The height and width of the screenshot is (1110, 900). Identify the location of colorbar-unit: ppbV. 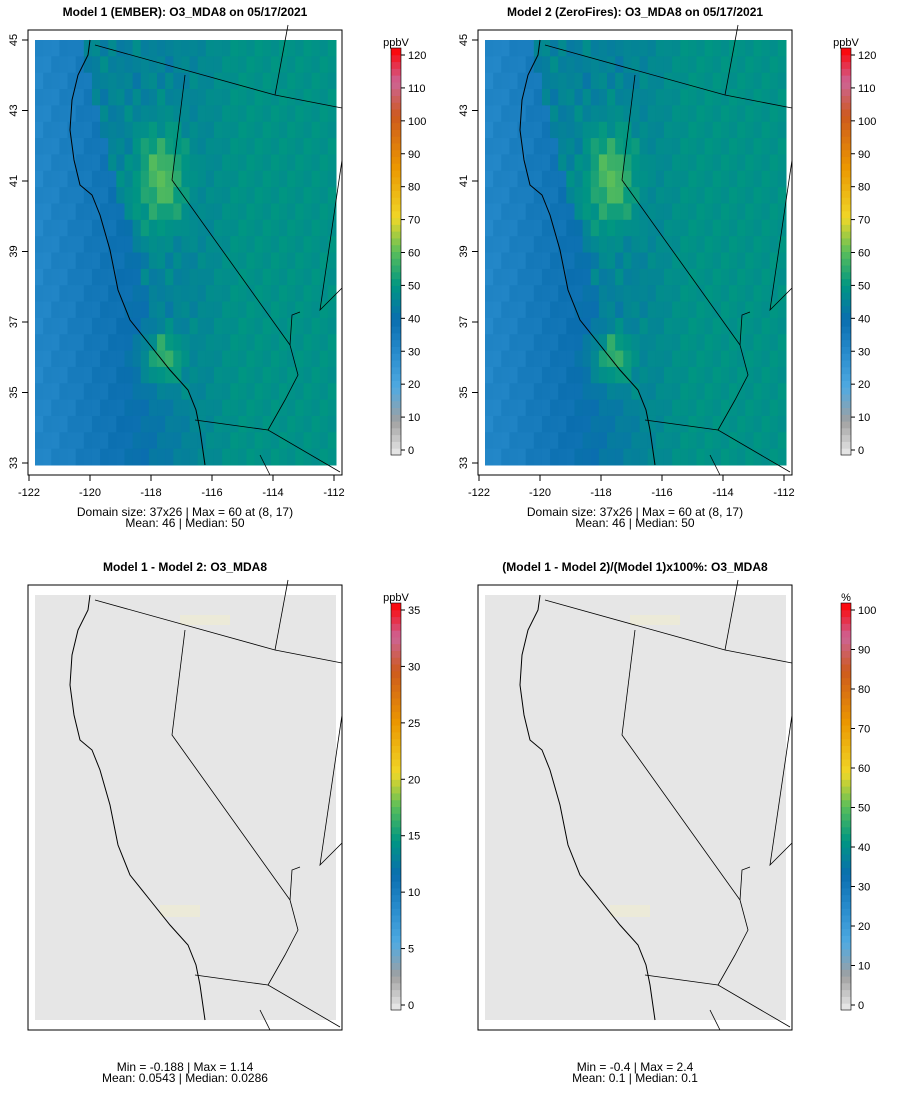
(396, 43).